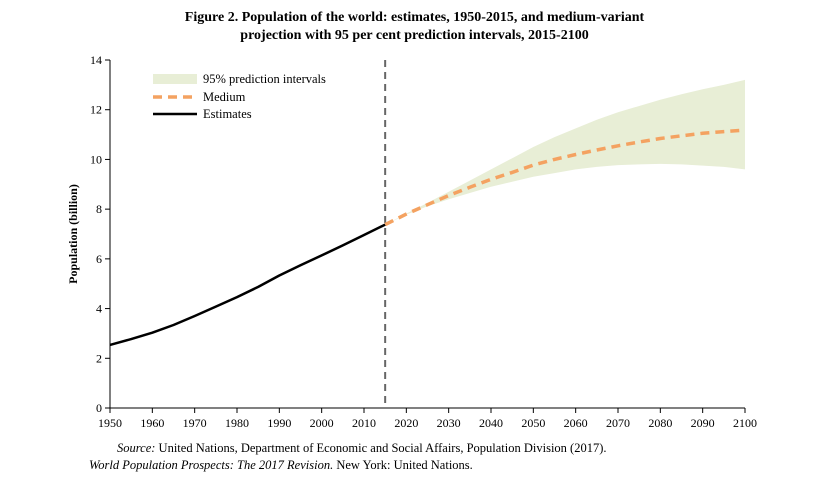 This screenshot has height=485, width=829. I want to click on y-tick-label: 4, so click(99, 309).